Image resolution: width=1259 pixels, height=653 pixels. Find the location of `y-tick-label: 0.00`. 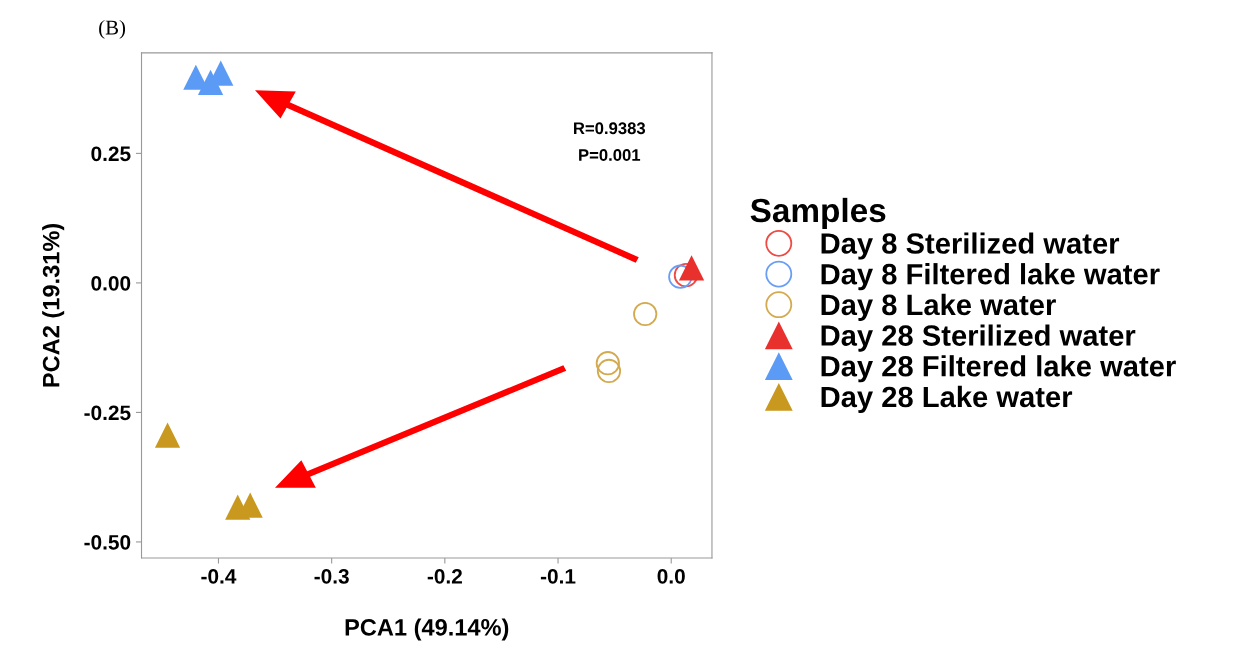

y-tick-label: 0.00 is located at coordinates (111, 283).